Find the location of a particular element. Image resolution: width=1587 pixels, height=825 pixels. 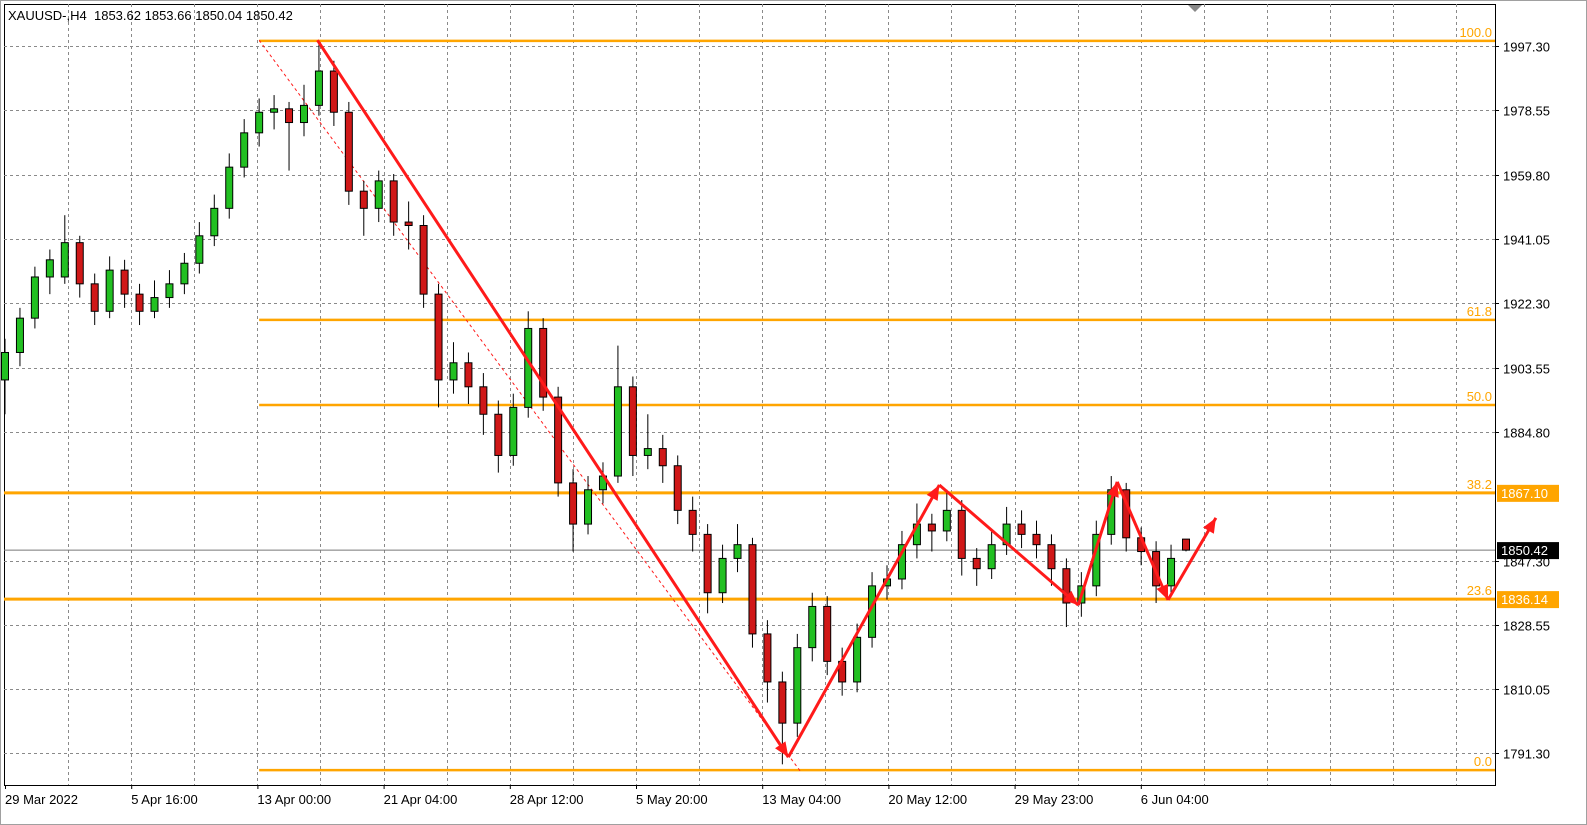

fib-level-label: 61.8 is located at coordinates (1479, 311).